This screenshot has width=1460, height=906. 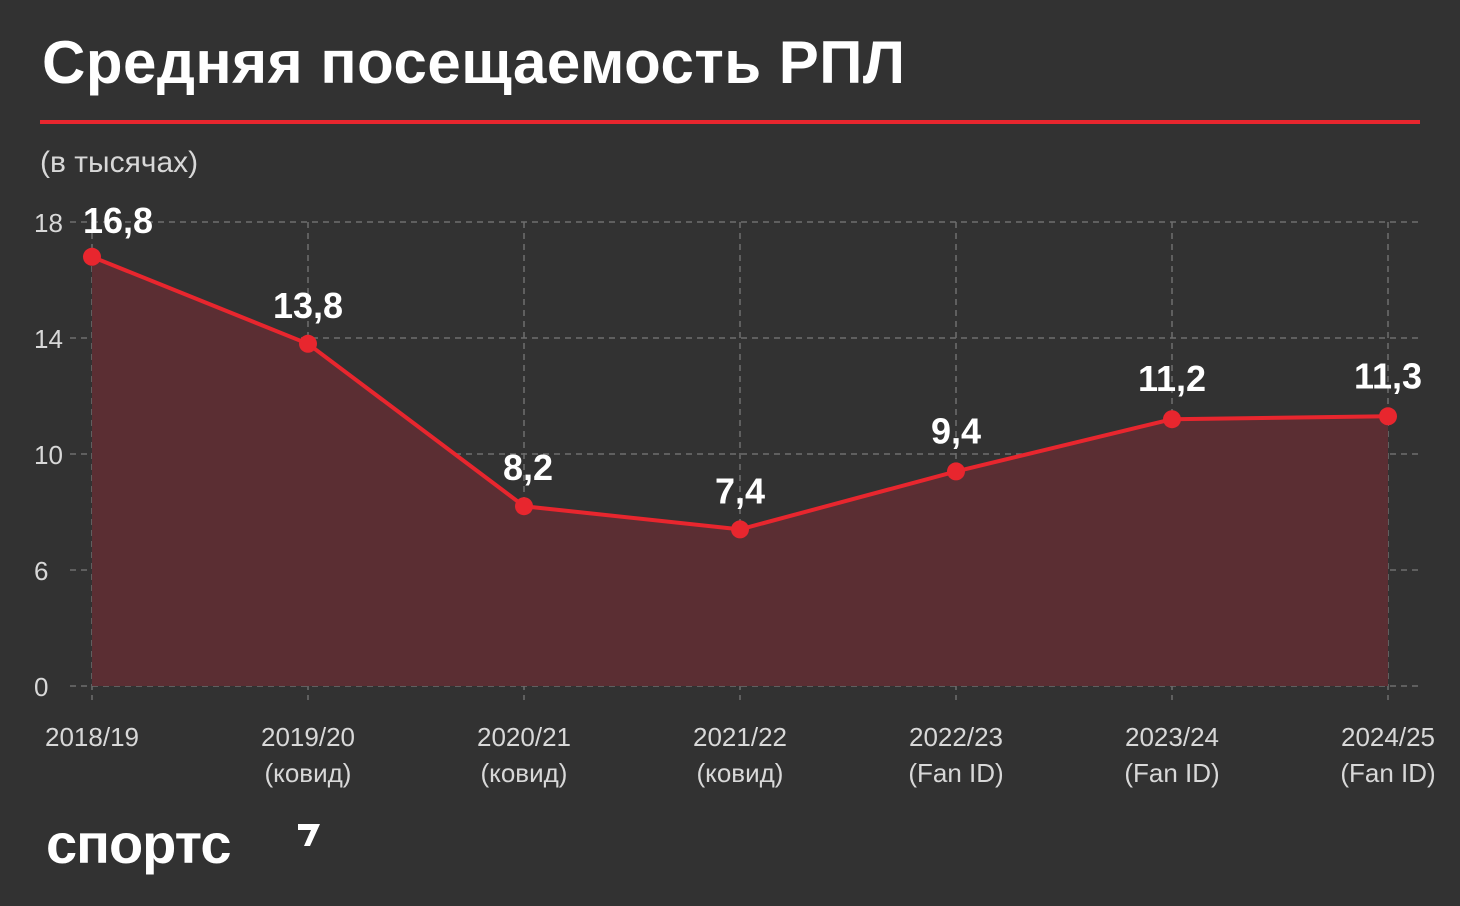 What do you see at coordinates (41, 571) in the screenshot?
I see `y-tick-label: 6` at bounding box center [41, 571].